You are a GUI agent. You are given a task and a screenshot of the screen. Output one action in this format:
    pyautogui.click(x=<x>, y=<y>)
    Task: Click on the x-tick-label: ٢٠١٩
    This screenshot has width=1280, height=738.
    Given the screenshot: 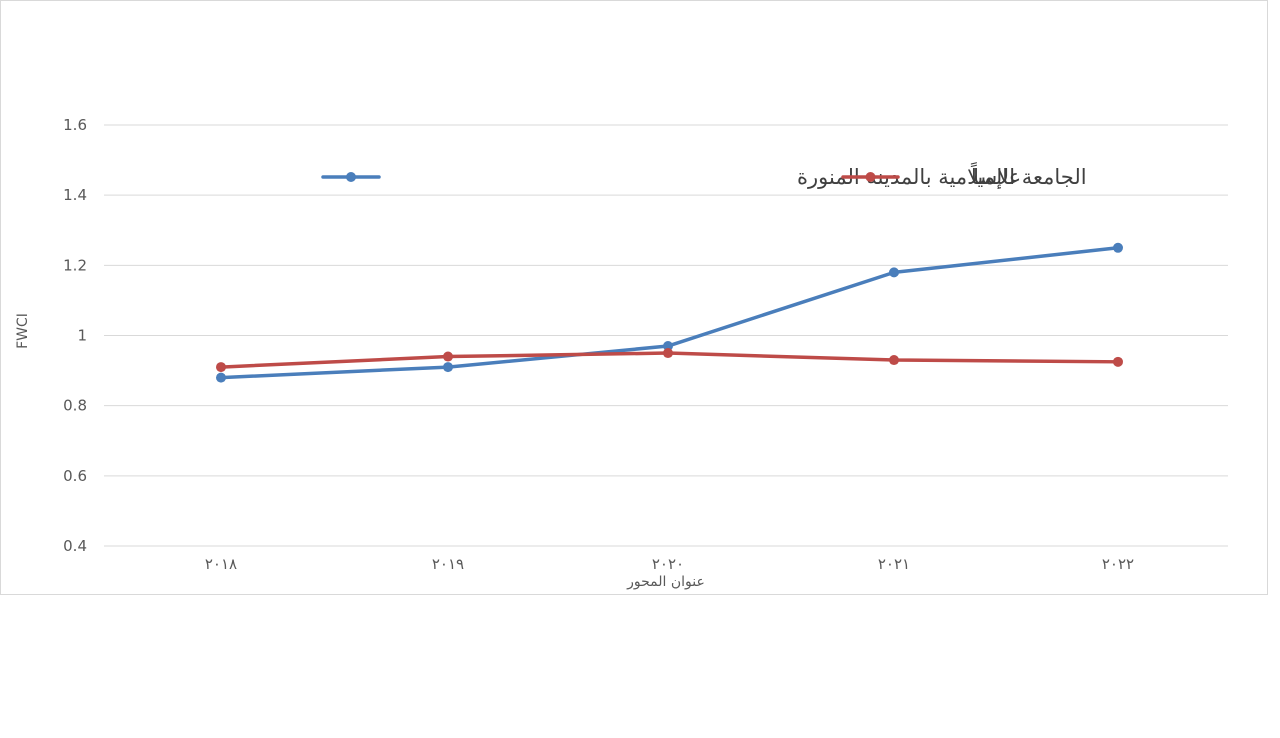 What is the action you would take?
    pyautogui.click(x=448, y=564)
    